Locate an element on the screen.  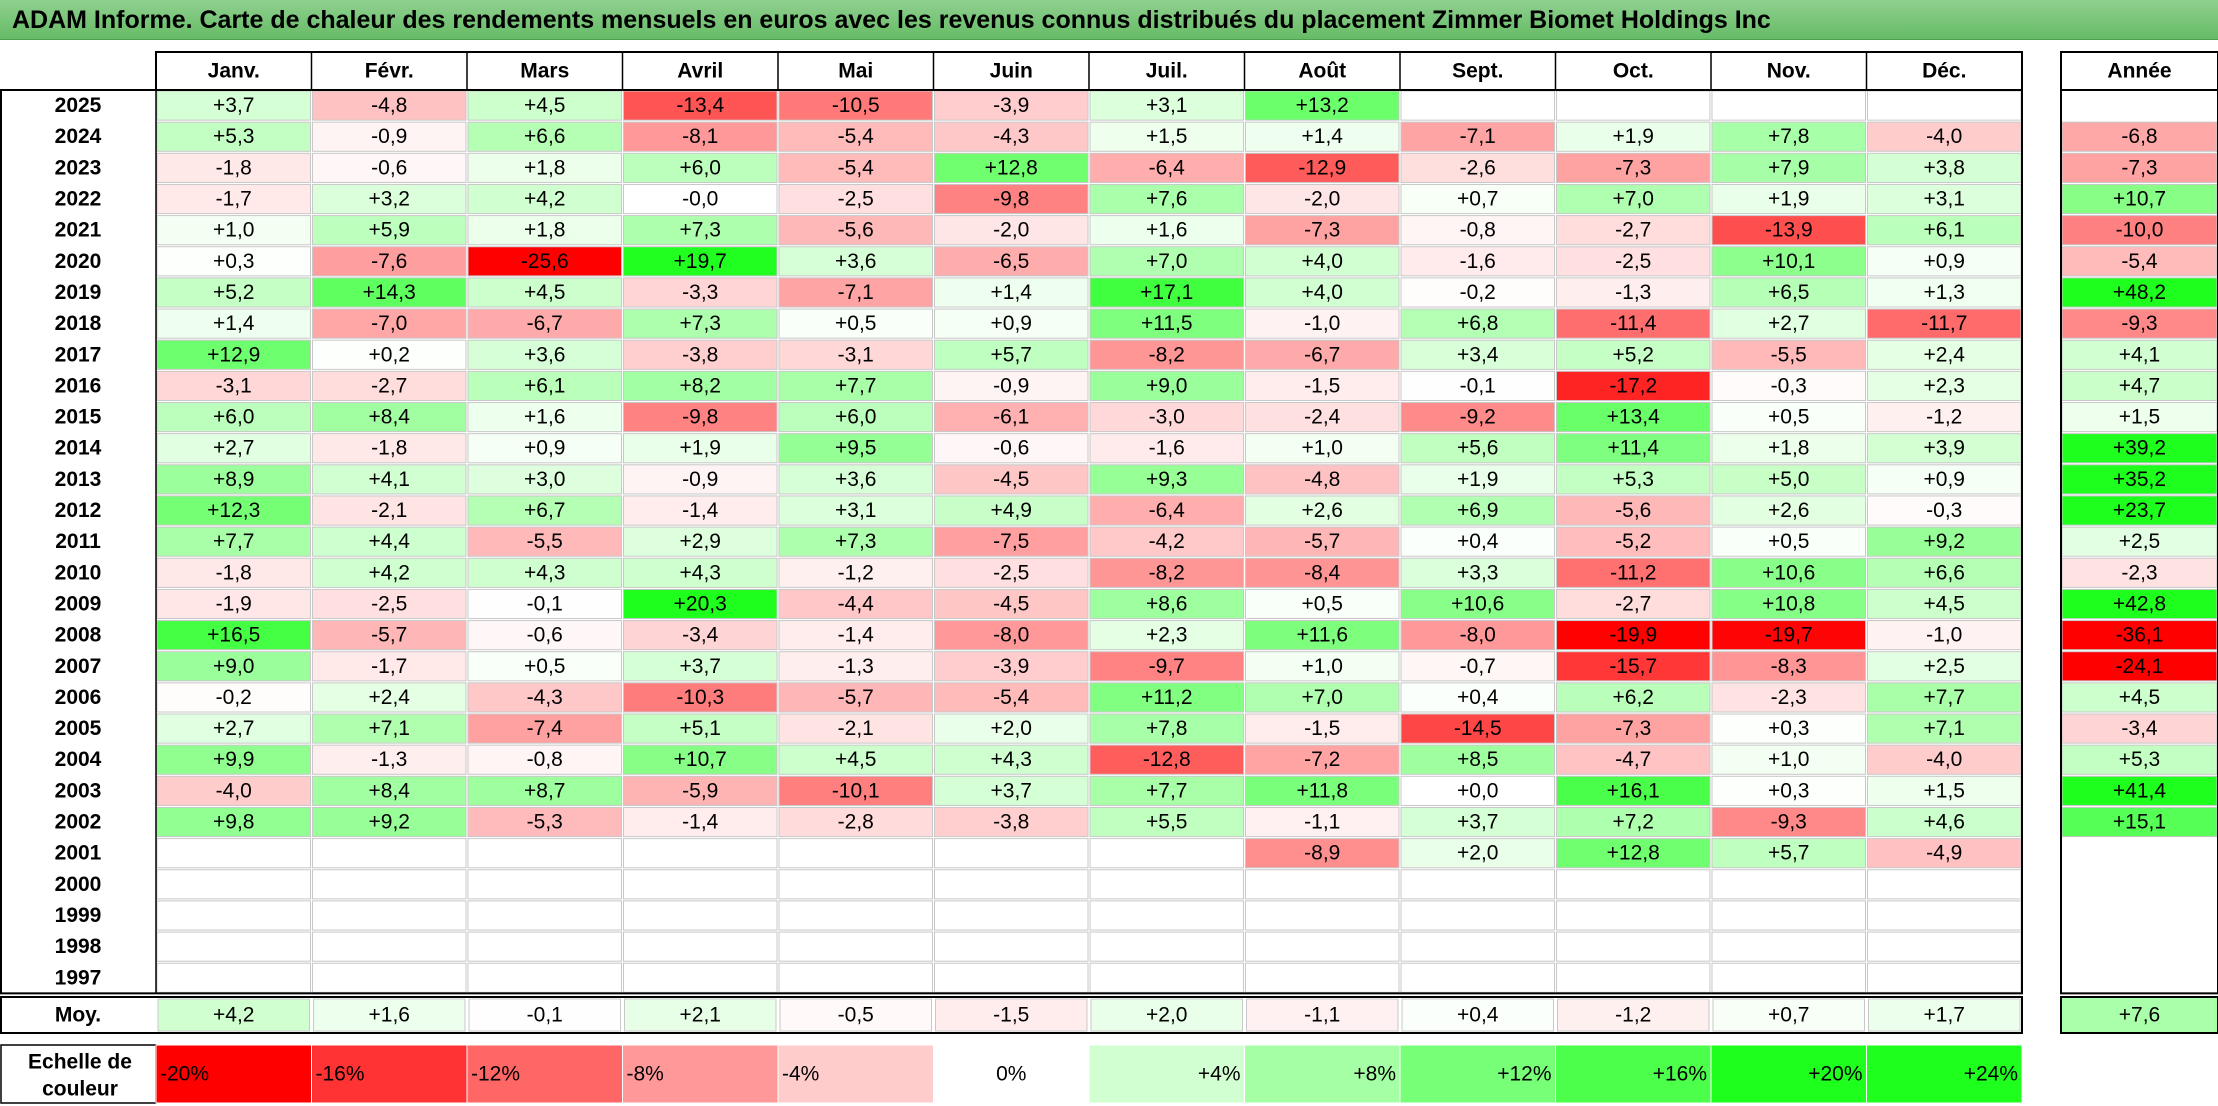
cell-value: +3,7 is located at coordinates (1011, 790).